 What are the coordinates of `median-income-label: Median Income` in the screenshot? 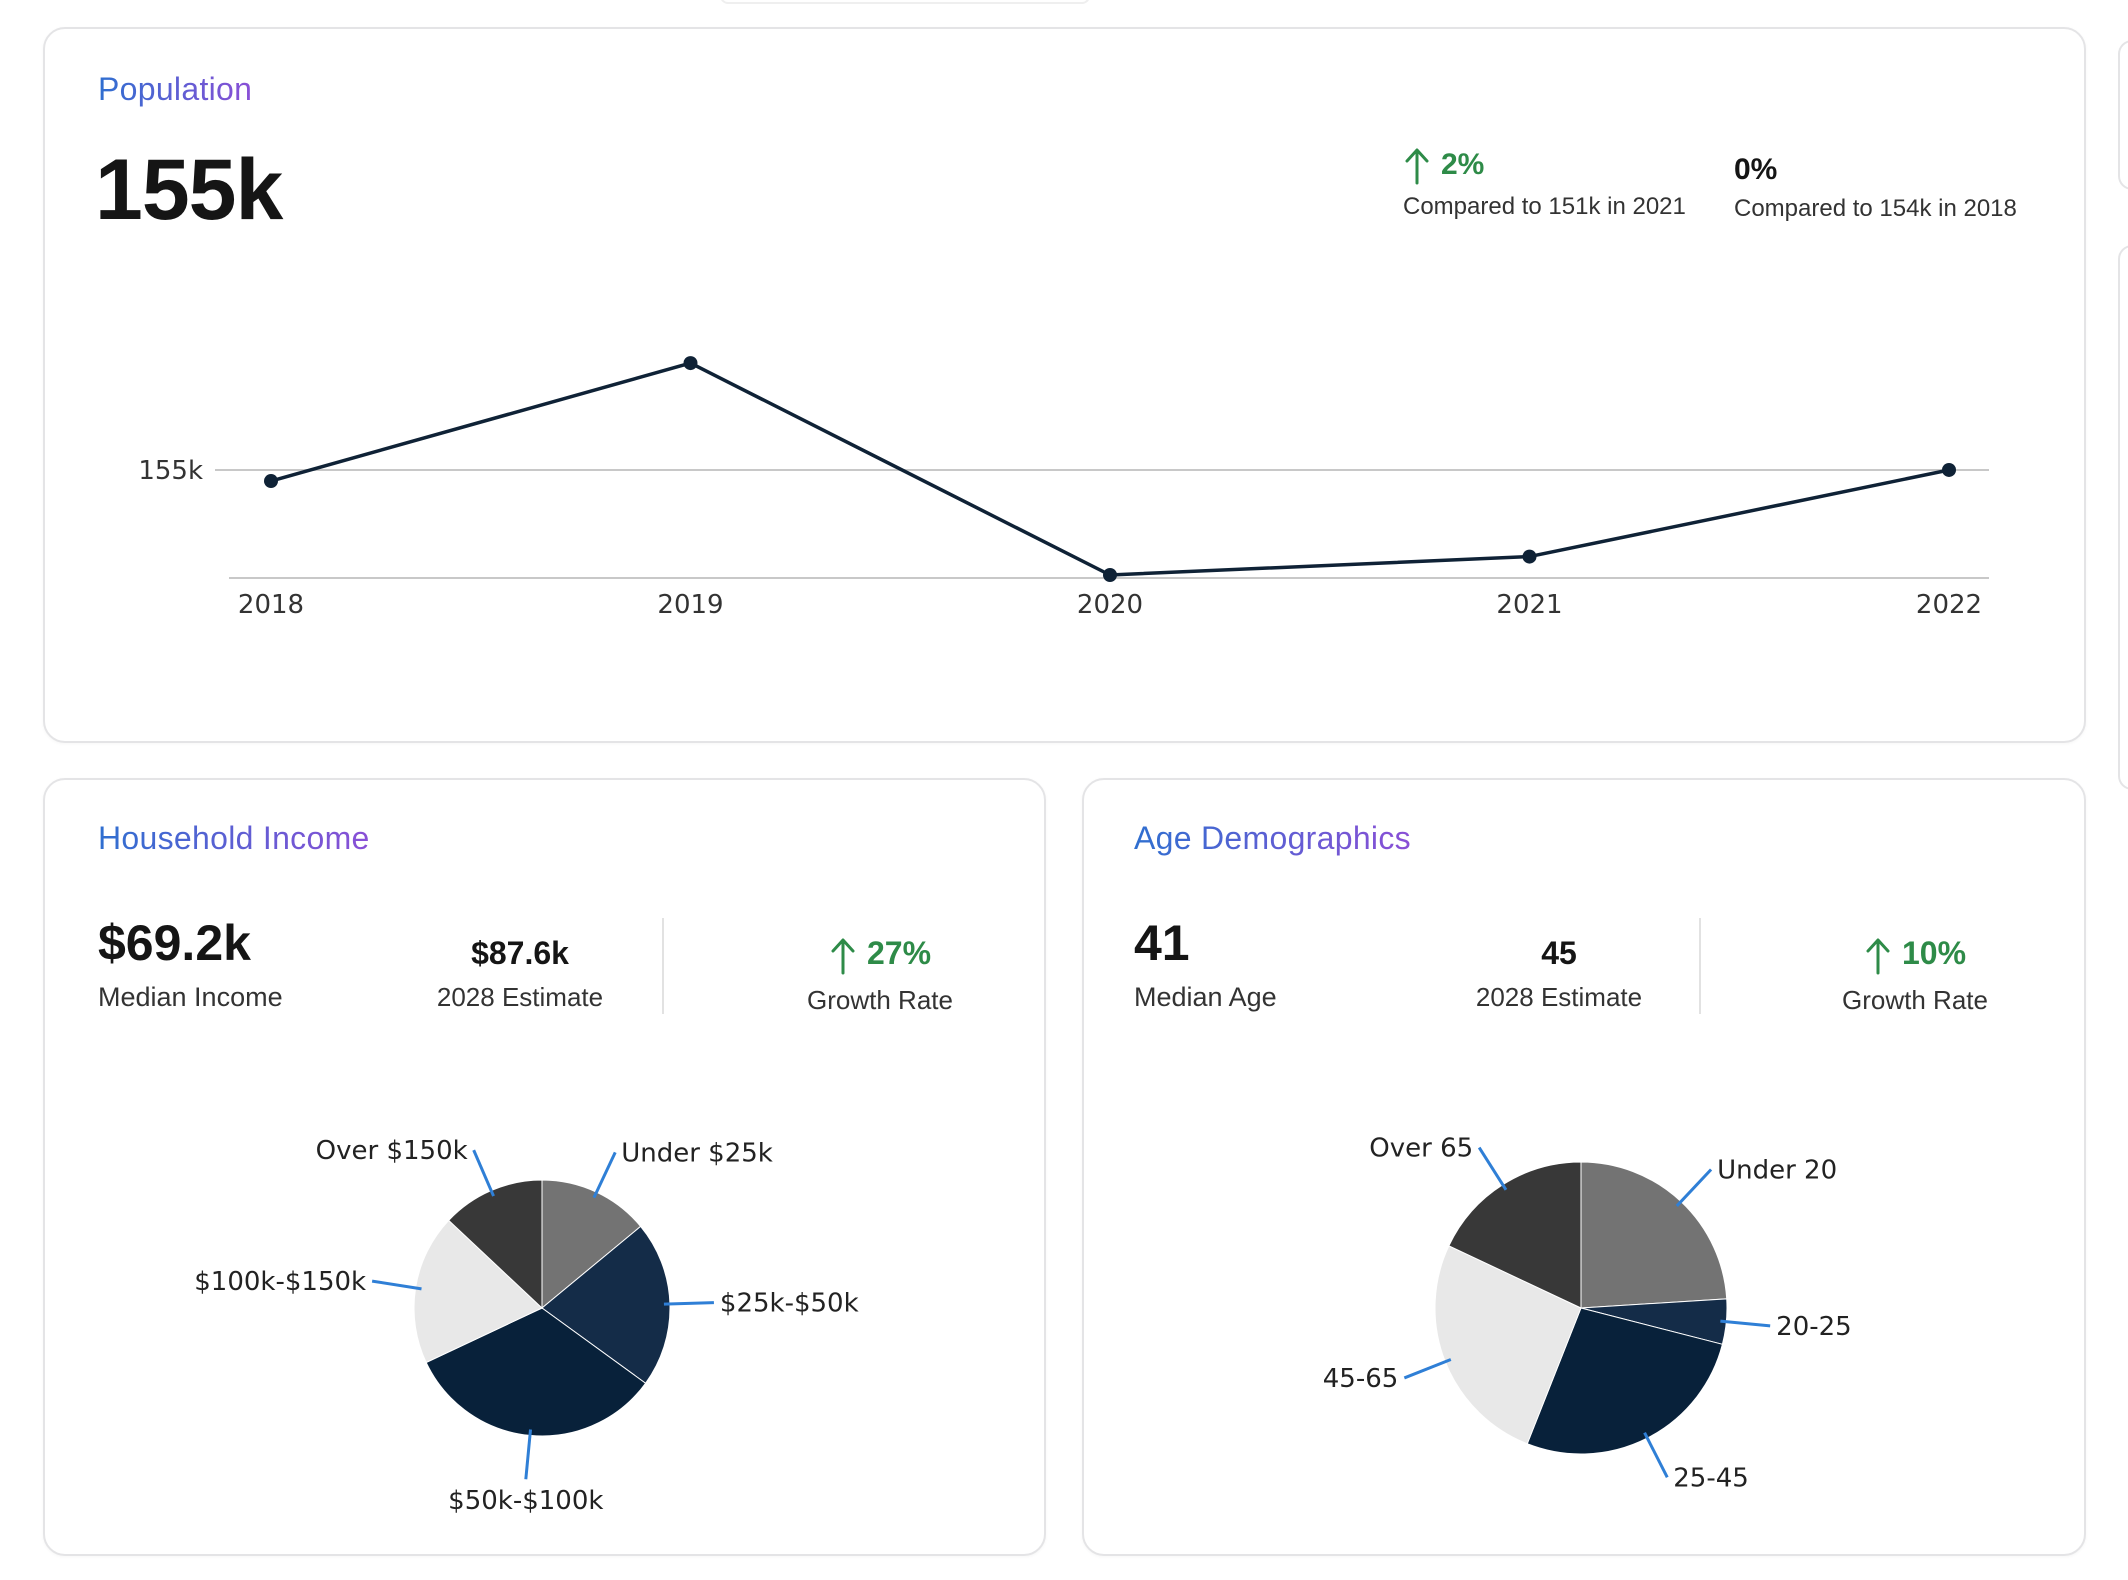 It's located at (190, 997).